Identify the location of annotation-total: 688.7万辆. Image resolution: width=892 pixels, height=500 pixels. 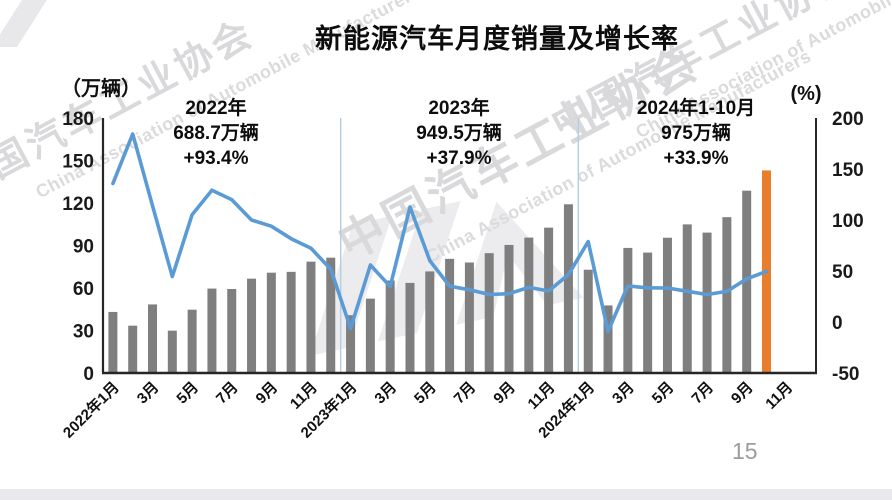
(216, 133).